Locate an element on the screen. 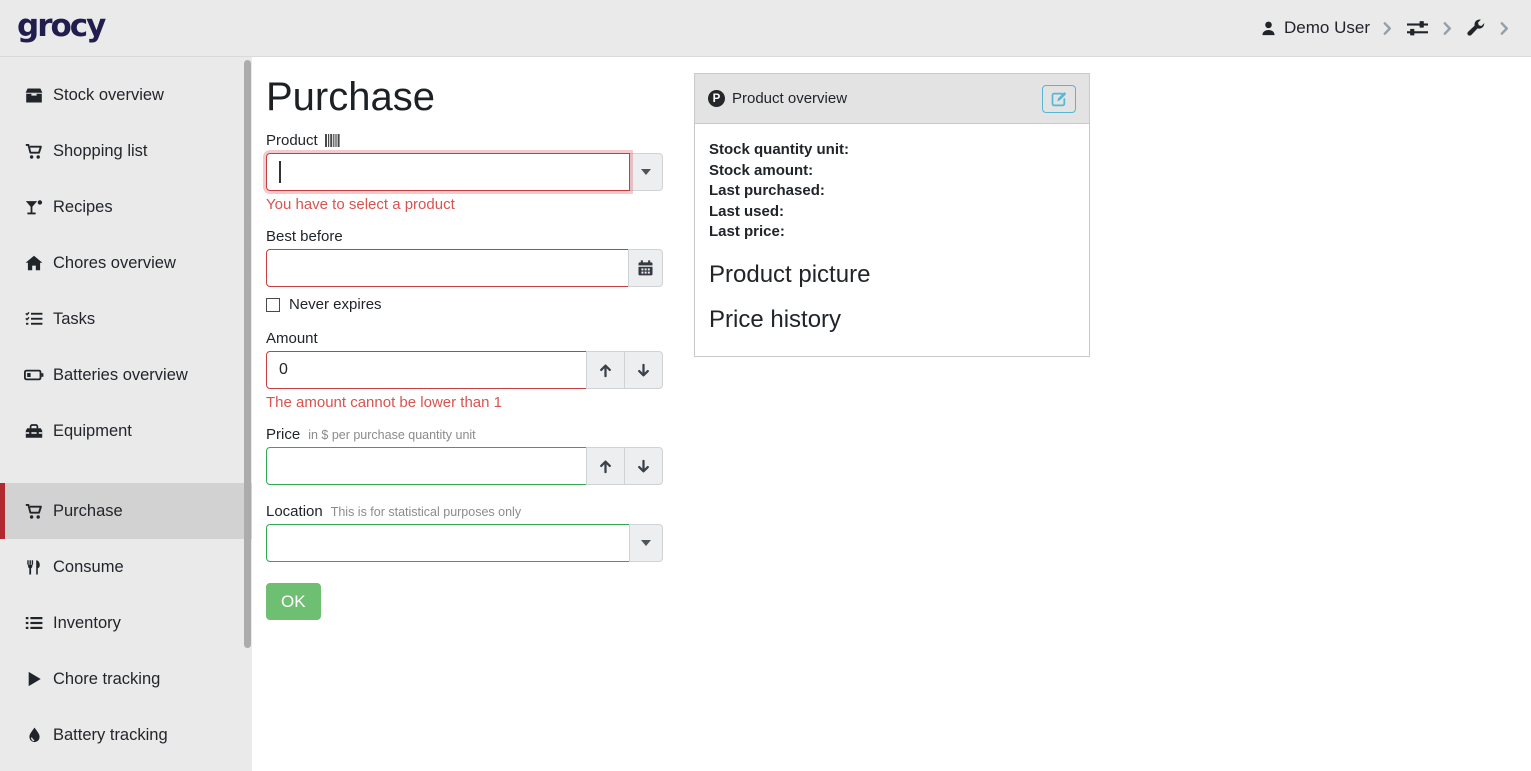 This screenshot has width=1531, height=771. calendar-button is located at coordinates (645, 268).